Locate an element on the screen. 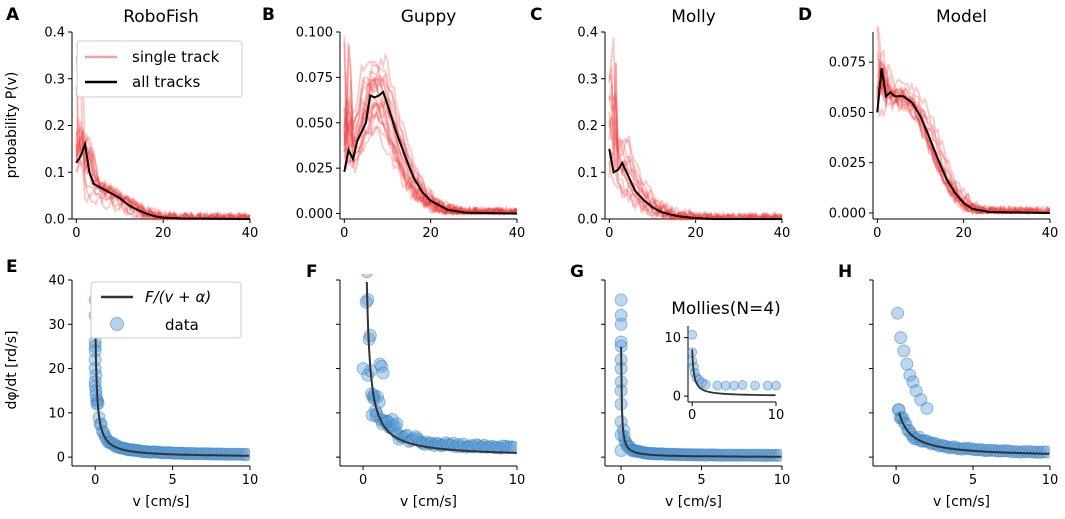 The width and height of the screenshot is (1065, 519). legend-all-label: all tracks is located at coordinates (166, 82).